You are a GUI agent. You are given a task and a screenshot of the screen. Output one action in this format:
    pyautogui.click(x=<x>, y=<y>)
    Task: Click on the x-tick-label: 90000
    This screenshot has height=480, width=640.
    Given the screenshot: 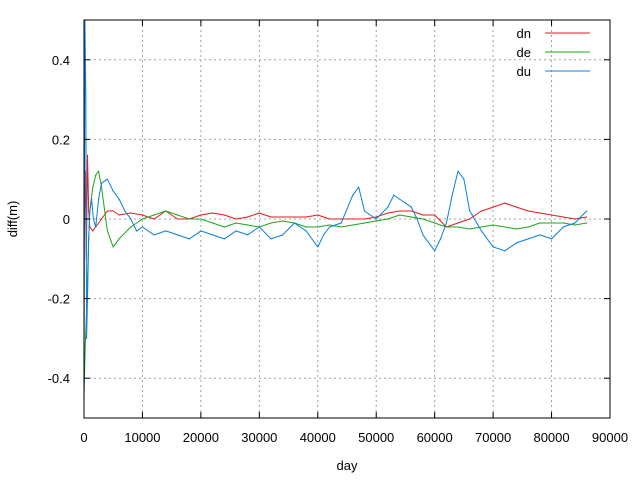 What is the action you would take?
    pyautogui.click(x=610, y=437)
    